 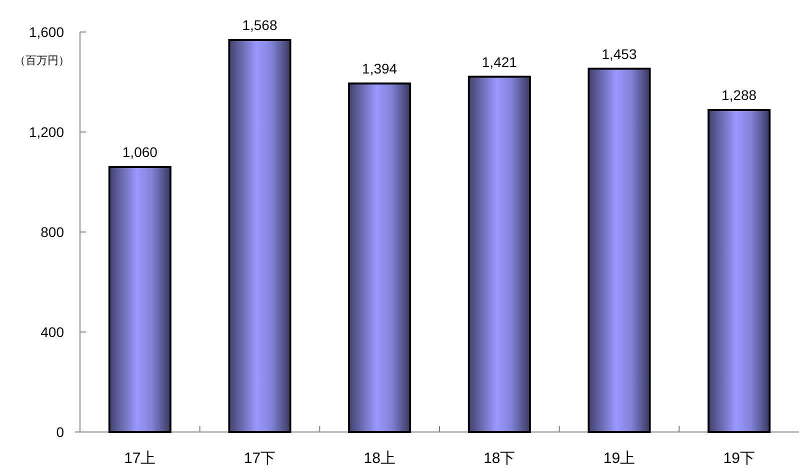 What do you see at coordinates (42, 61) in the screenshot?
I see `y-axis-title: （百万円）` at bounding box center [42, 61].